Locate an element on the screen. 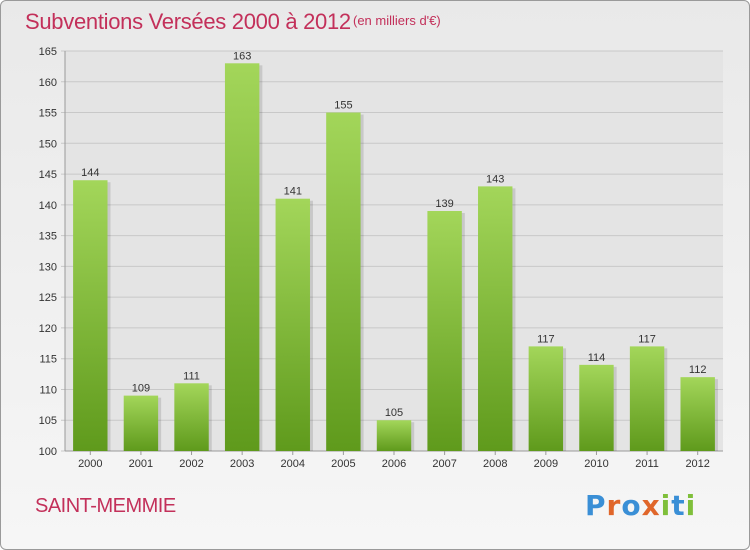 This screenshot has height=550, width=750. x-tick-label: 2001 is located at coordinates (141, 464).